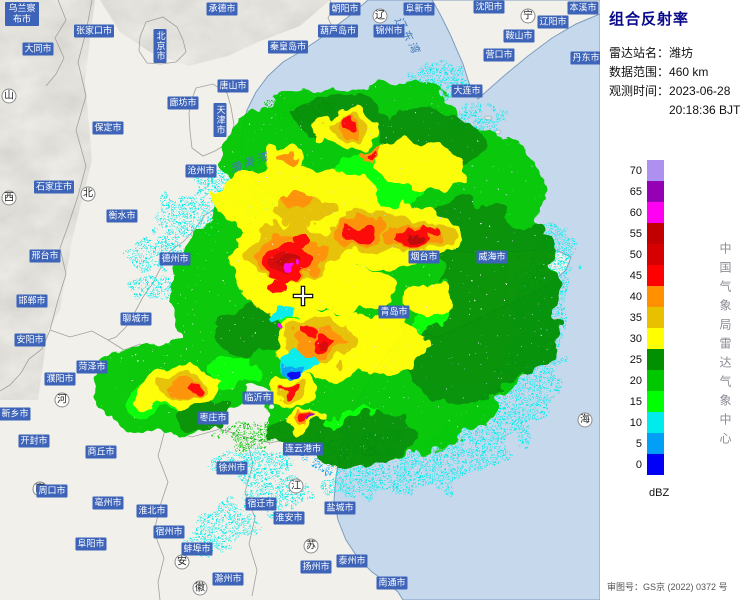 This screenshot has height=600, width=756. Describe the element at coordinates (528, 16) in the screenshot. I see `province-mark: 宁` at that location.